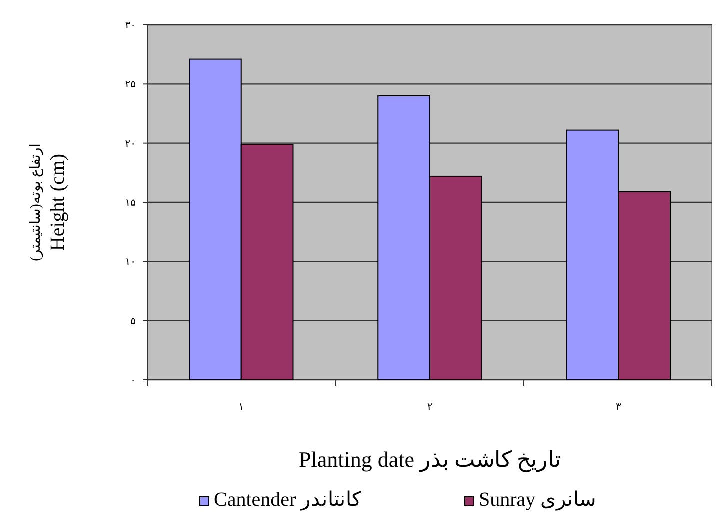 This screenshot has width=718, height=517. Describe the element at coordinates (130, 203) in the screenshot. I see `y-tick-label: ۱۵` at that location.